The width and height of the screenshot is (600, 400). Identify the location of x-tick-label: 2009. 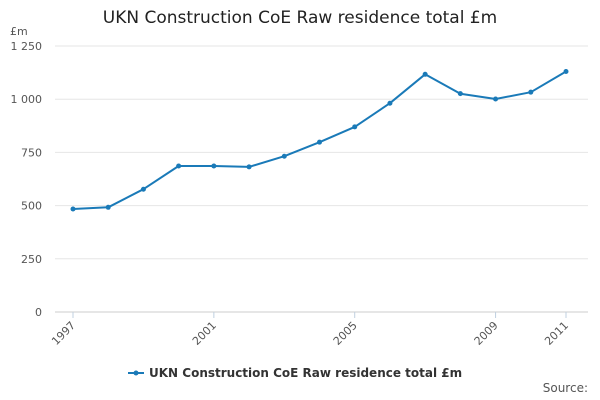
(486, 333).